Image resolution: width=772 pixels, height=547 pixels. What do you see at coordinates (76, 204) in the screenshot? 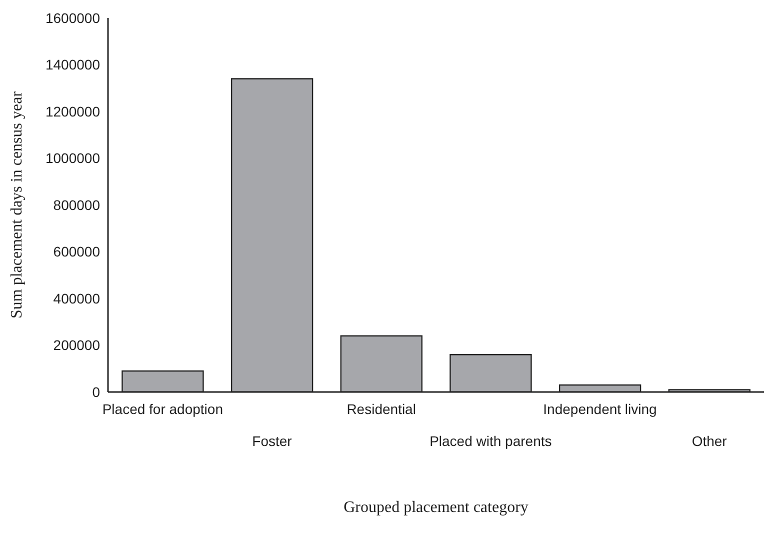
I see `y-tick-label: 800000` at bounding box center [76, 204].